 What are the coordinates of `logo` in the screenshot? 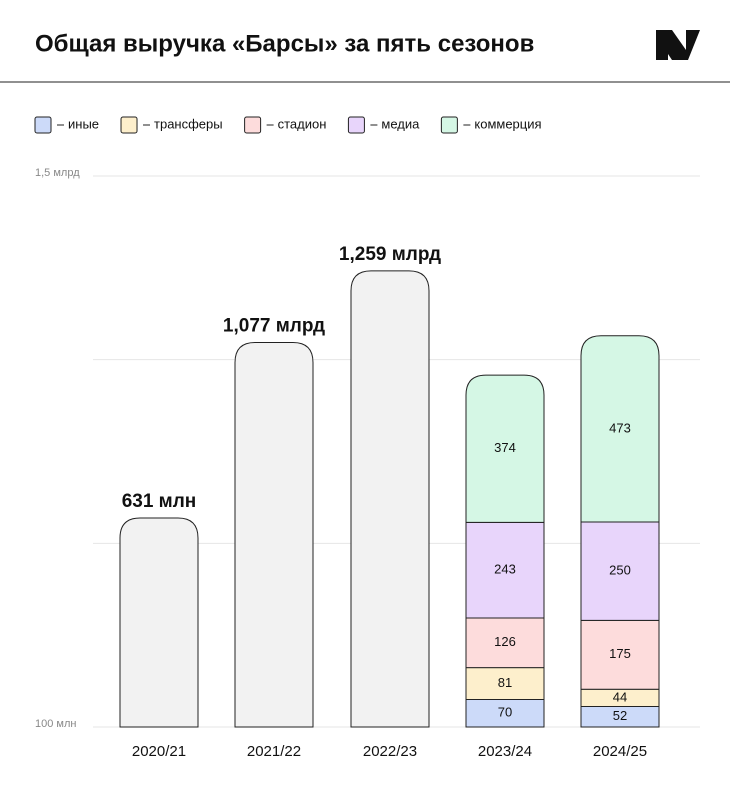 It's located at (678, 45).